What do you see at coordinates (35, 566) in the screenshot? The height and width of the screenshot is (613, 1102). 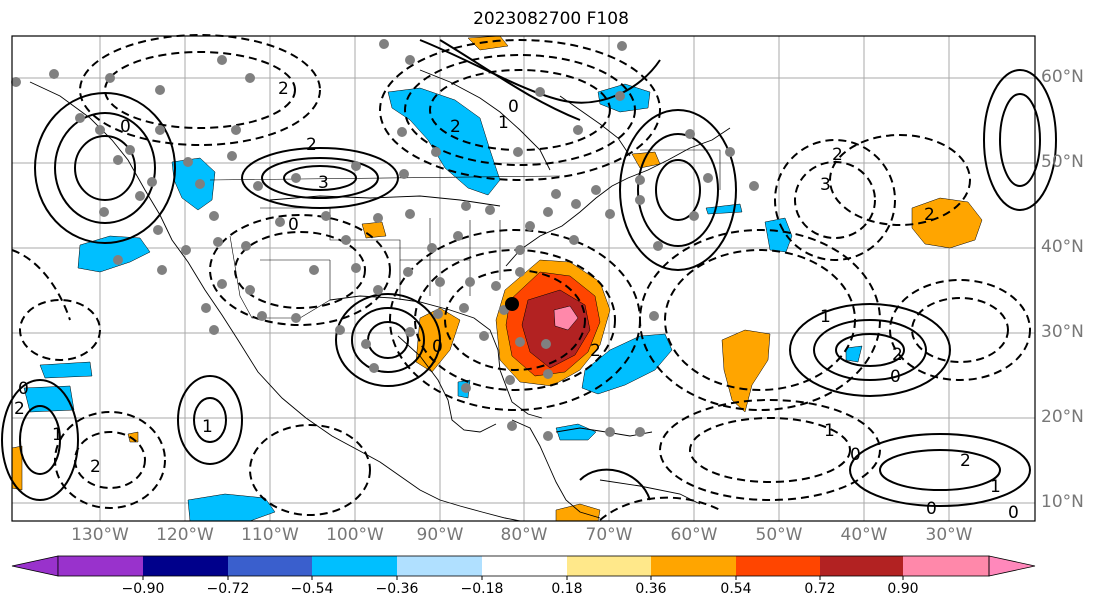 I see `colorbar-extend-min` at bounding box center [35, 566].